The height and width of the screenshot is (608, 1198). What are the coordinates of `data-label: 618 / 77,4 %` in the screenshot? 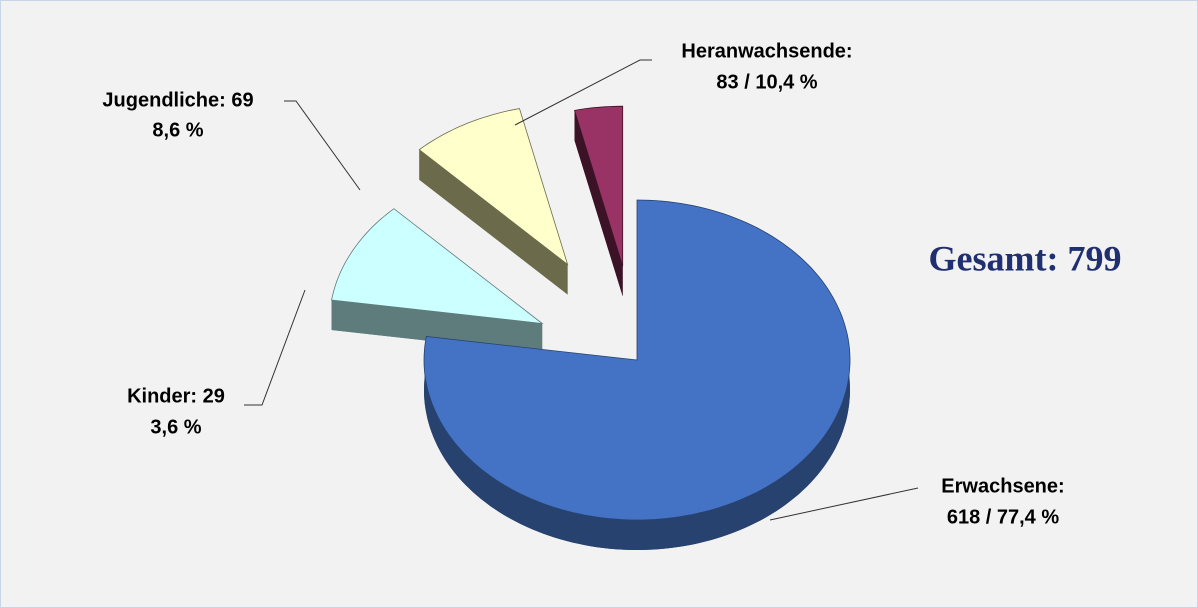 It's located at (1003, 517).